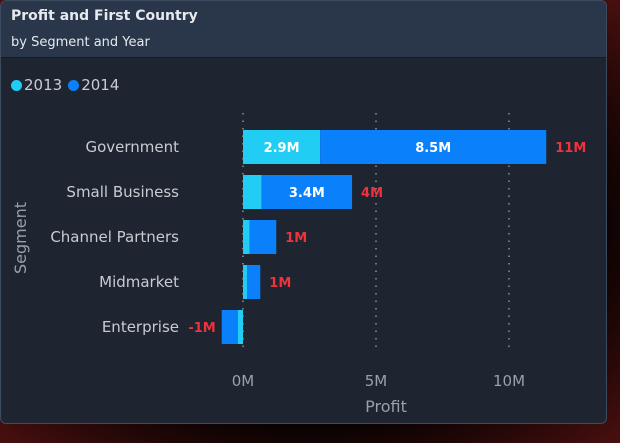 The image size is (620, 443). Describe the element at coordinates (201, 328) in the screenshot. I see `total-label: -1M` at that location.